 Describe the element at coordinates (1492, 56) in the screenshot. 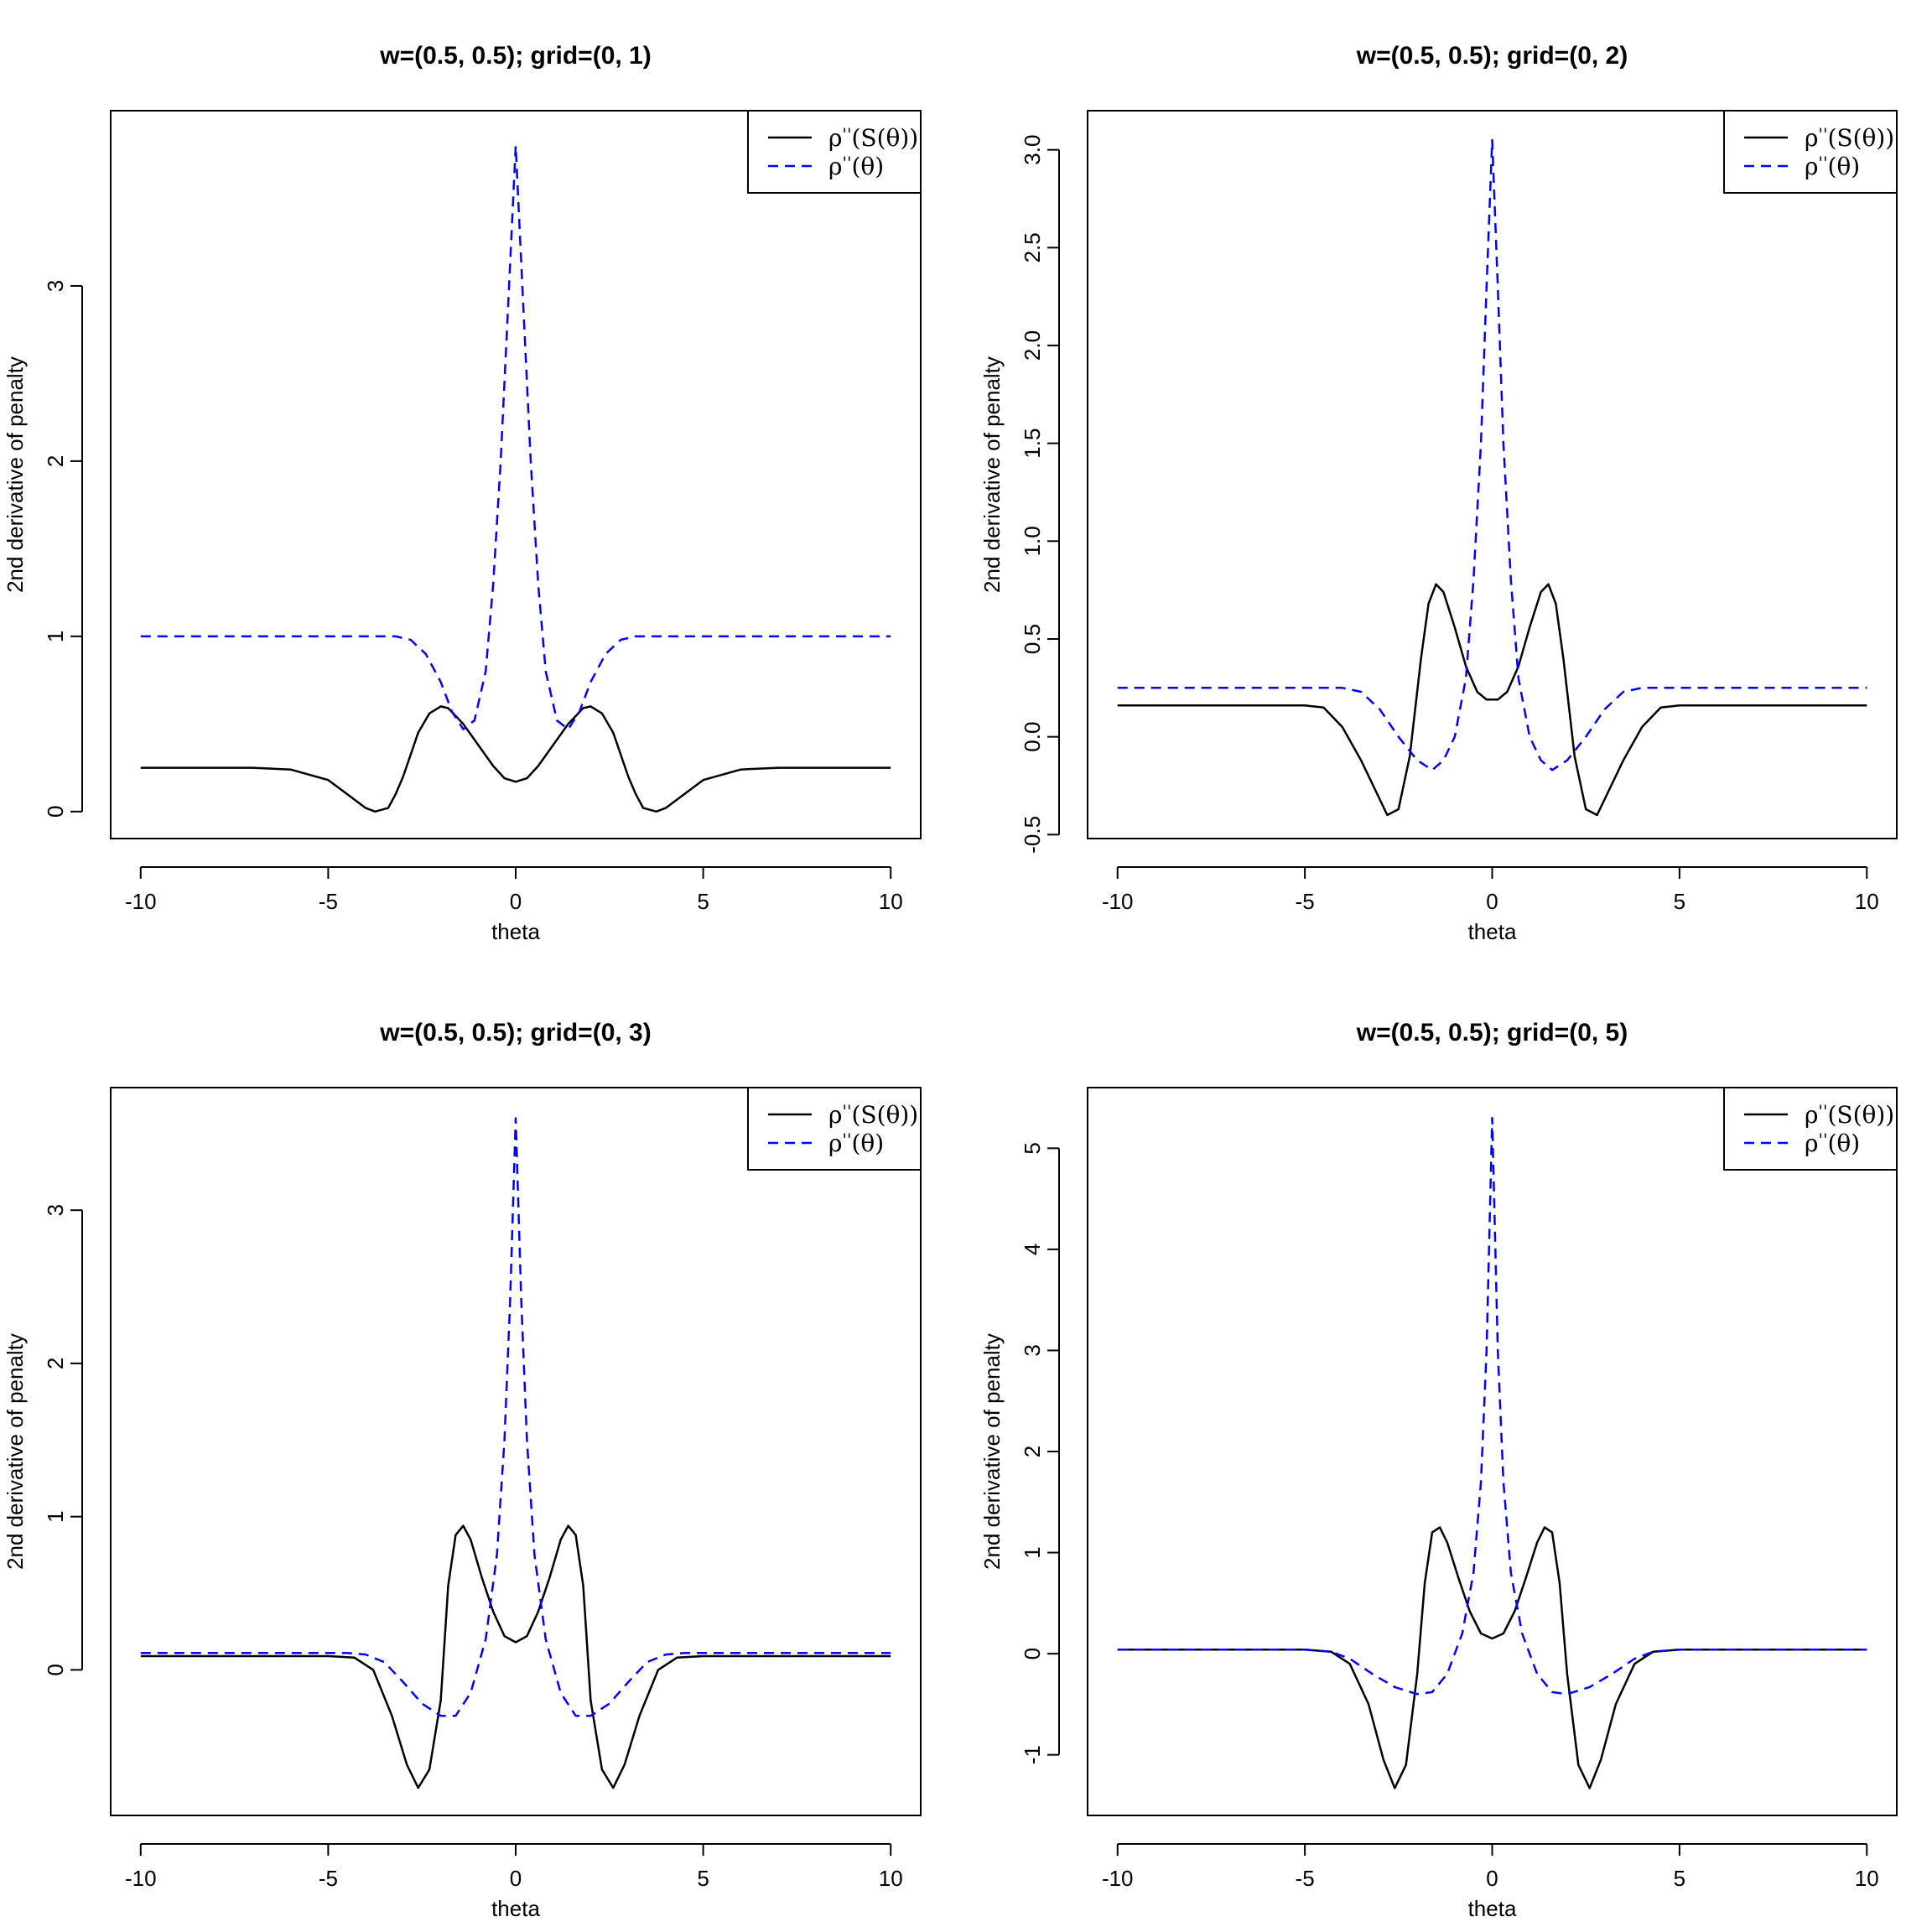

I see `panel-title: w=(0.5, 0.5); grid=(0, 2)` at that location.